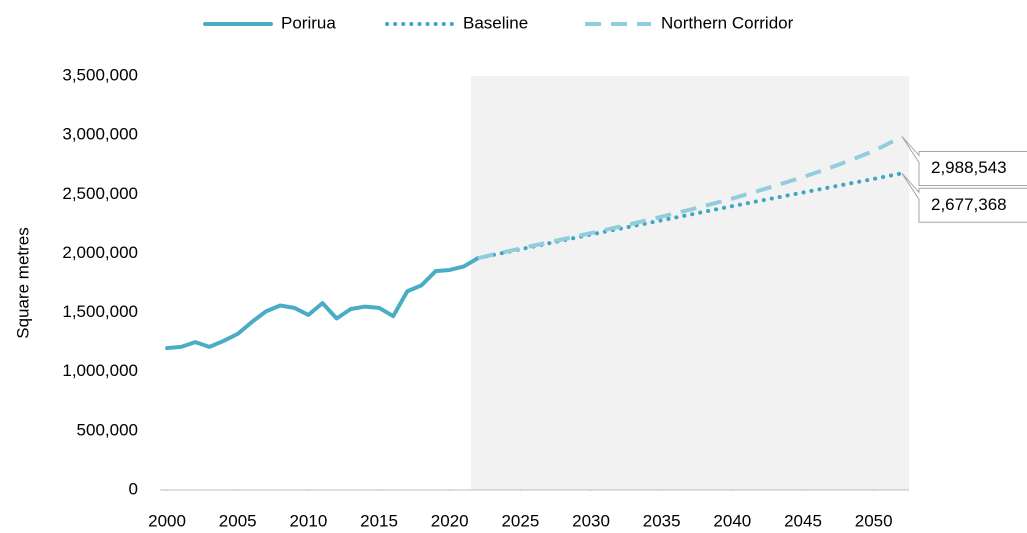 Image resolution: width=1027 pixels, height=533 pixels. I want to click on y-tick-label: 3,500,000, so click(100, 74).